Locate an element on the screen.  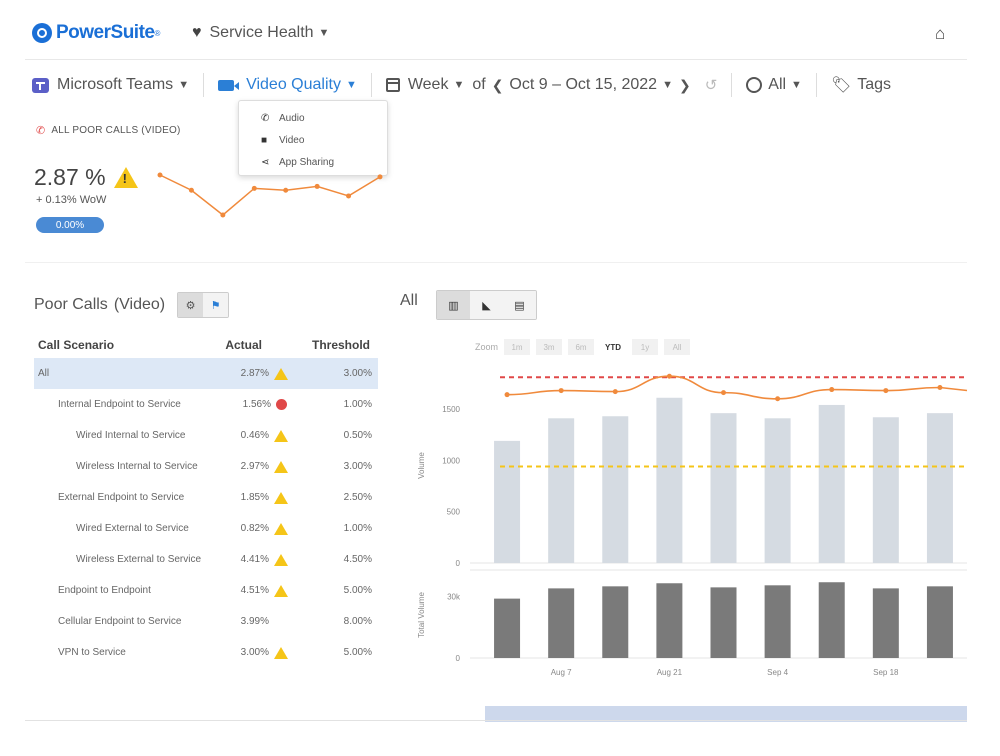
service-health-label: Service Health is located at coordinates (261, 32).